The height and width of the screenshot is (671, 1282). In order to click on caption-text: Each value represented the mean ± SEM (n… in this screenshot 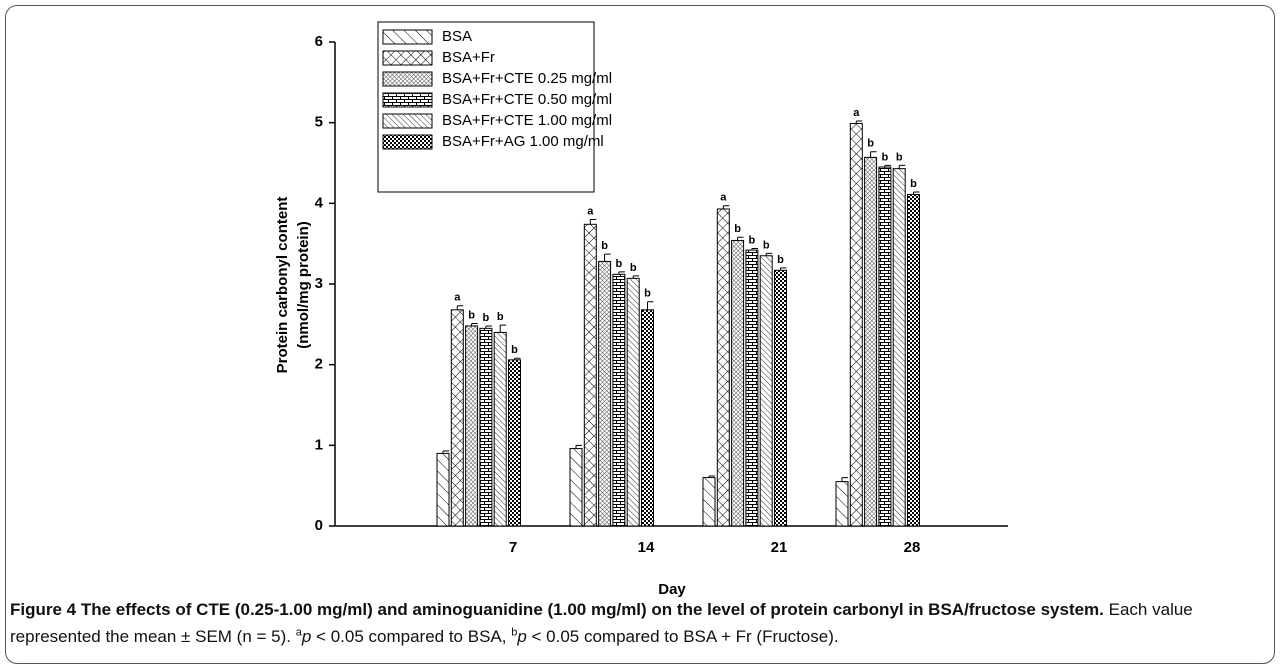, I will do `click(604, 623)`.